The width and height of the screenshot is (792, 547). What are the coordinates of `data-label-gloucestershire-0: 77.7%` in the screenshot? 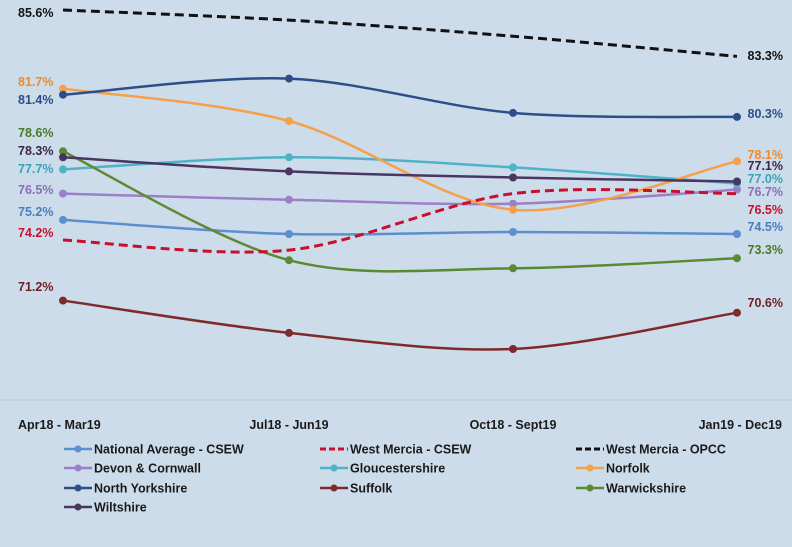 It's located at (35, 169).